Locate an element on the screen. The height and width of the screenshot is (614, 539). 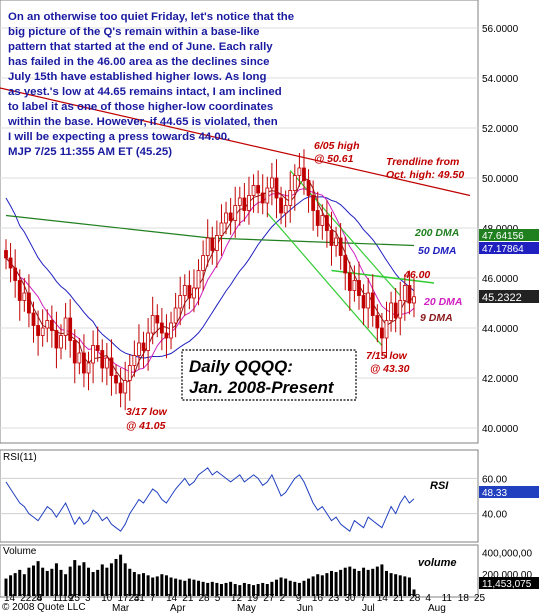
date-day-label: 25 is located at coordinates (480, 598).